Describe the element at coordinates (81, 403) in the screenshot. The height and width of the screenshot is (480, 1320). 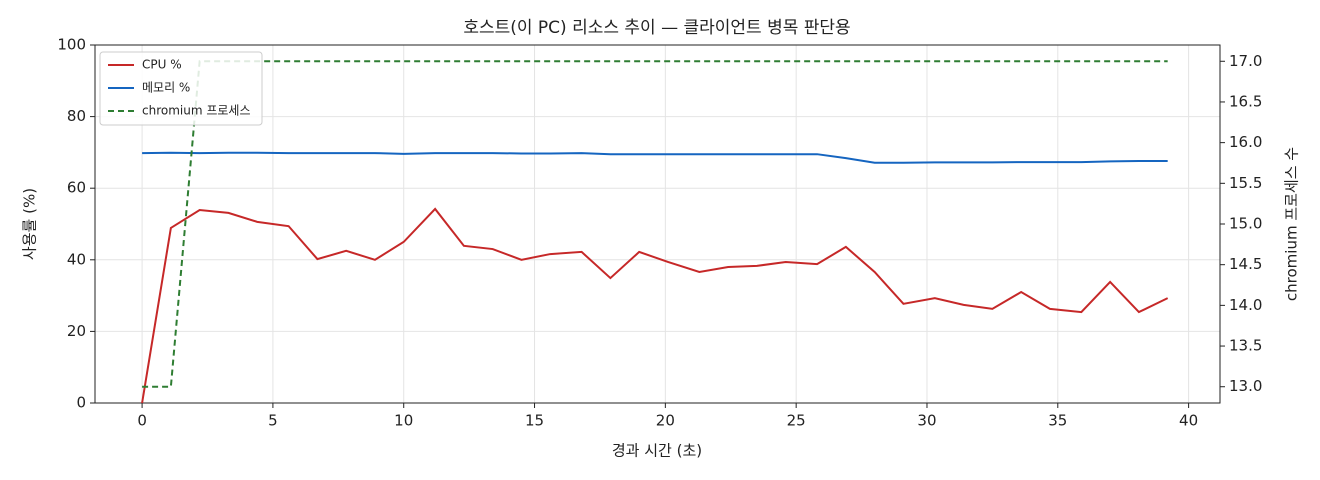
I see `y-tick-label: 0` at that location.